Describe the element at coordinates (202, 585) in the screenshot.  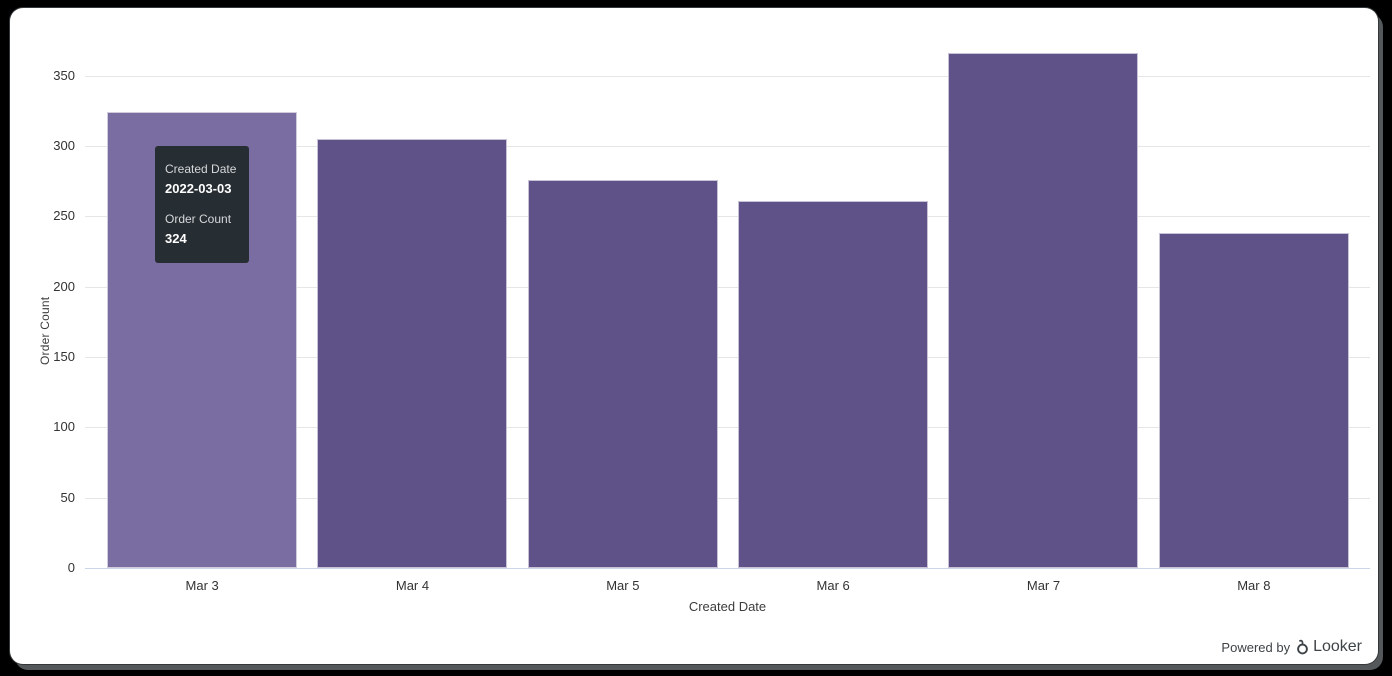
I see `x-tick-label-mar-3: Mar 3` at that location.